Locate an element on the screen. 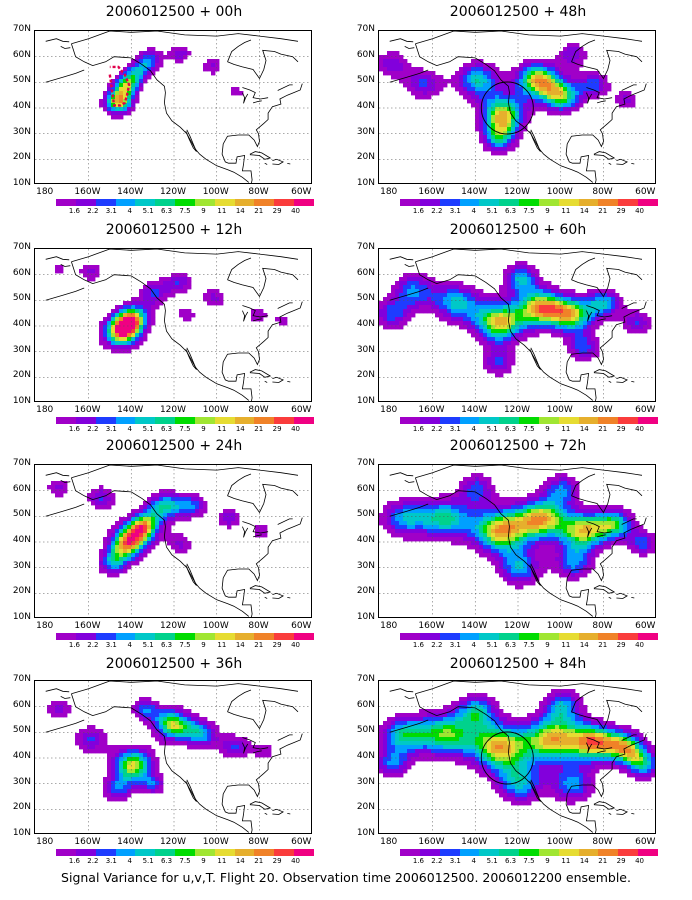  map-canvas is located at coordinates (173, 541).